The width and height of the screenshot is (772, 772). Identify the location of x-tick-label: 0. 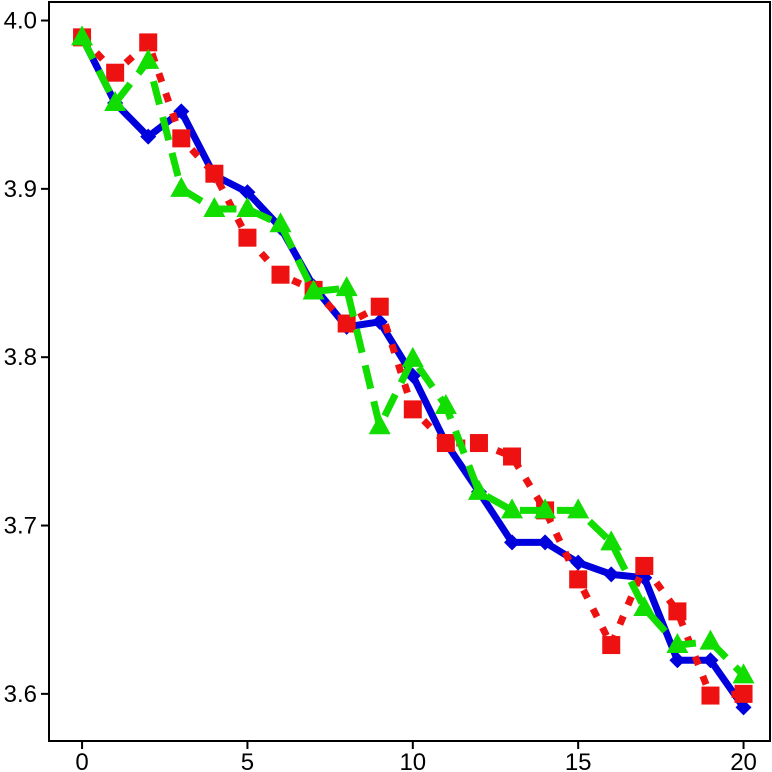
(81, 760).